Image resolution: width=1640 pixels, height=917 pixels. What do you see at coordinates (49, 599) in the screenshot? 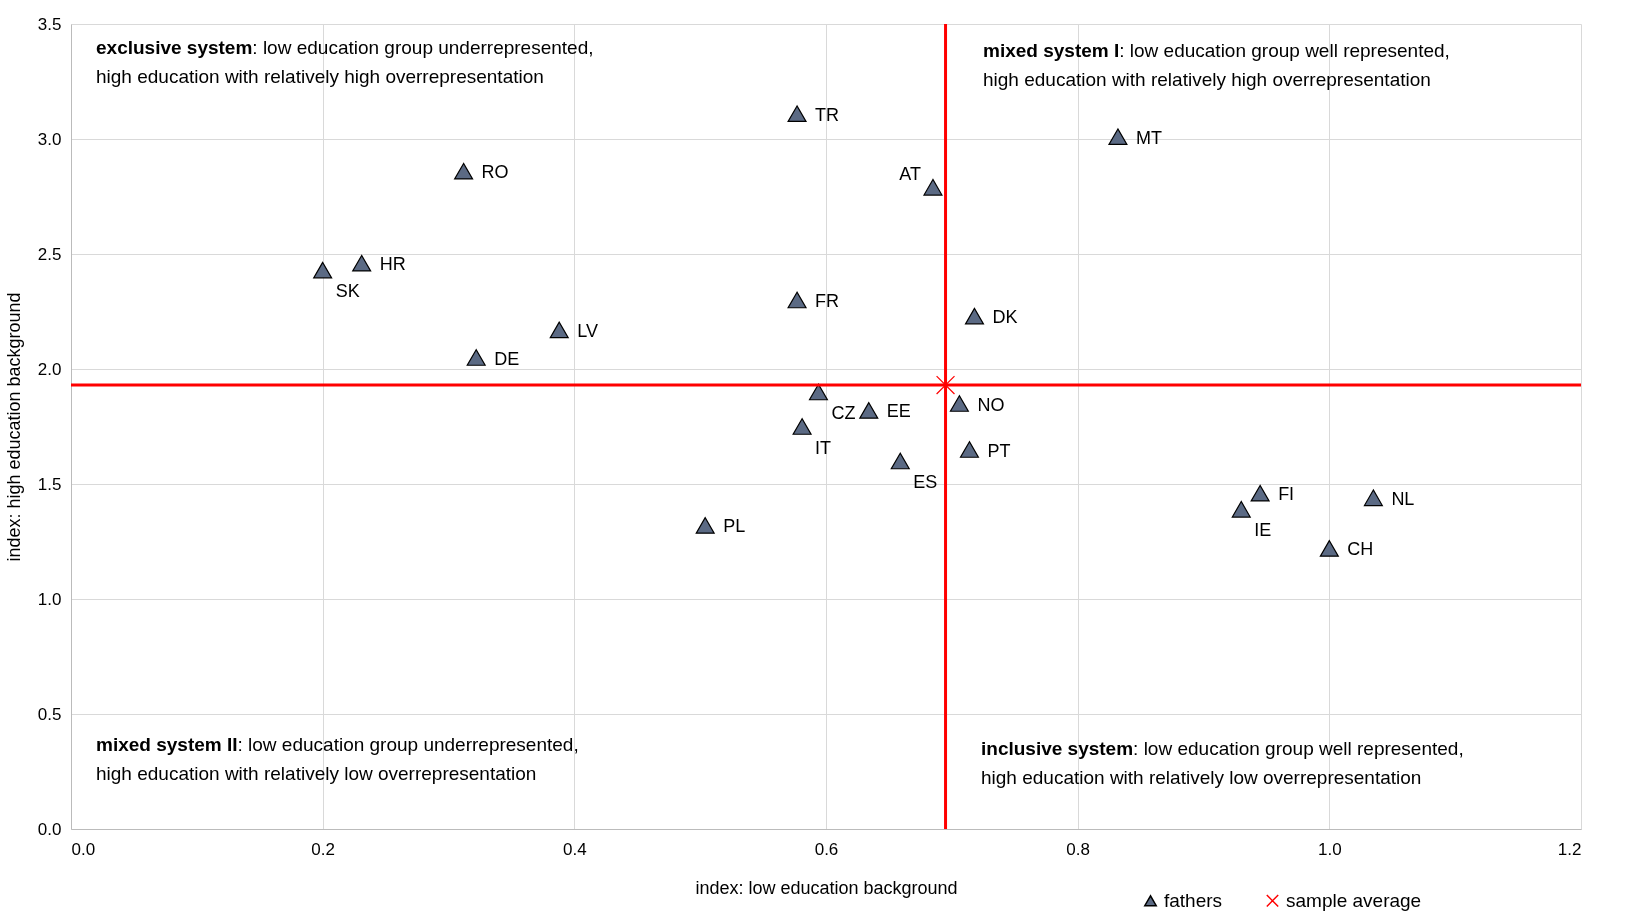
I see `y-tick-label: 1.0` at bounding box center [49, 599].